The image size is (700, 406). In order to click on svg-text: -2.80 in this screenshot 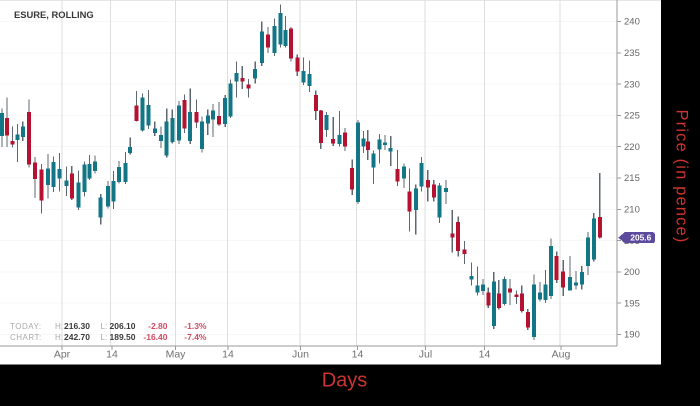, I will do `click(158, 326)`.